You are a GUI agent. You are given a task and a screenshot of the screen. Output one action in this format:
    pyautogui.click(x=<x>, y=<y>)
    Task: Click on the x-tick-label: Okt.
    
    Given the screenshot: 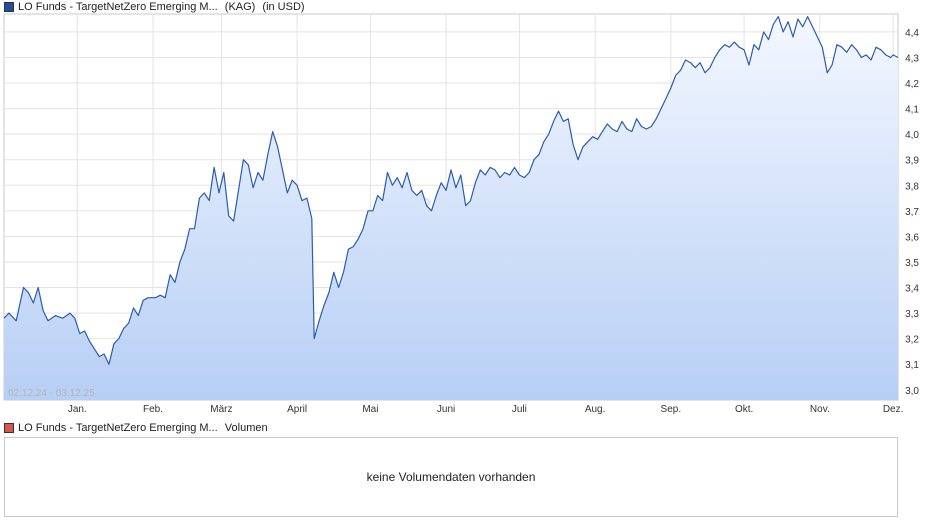 What is the action you would take?
    pyautogui.click(x=744, y=409)
    